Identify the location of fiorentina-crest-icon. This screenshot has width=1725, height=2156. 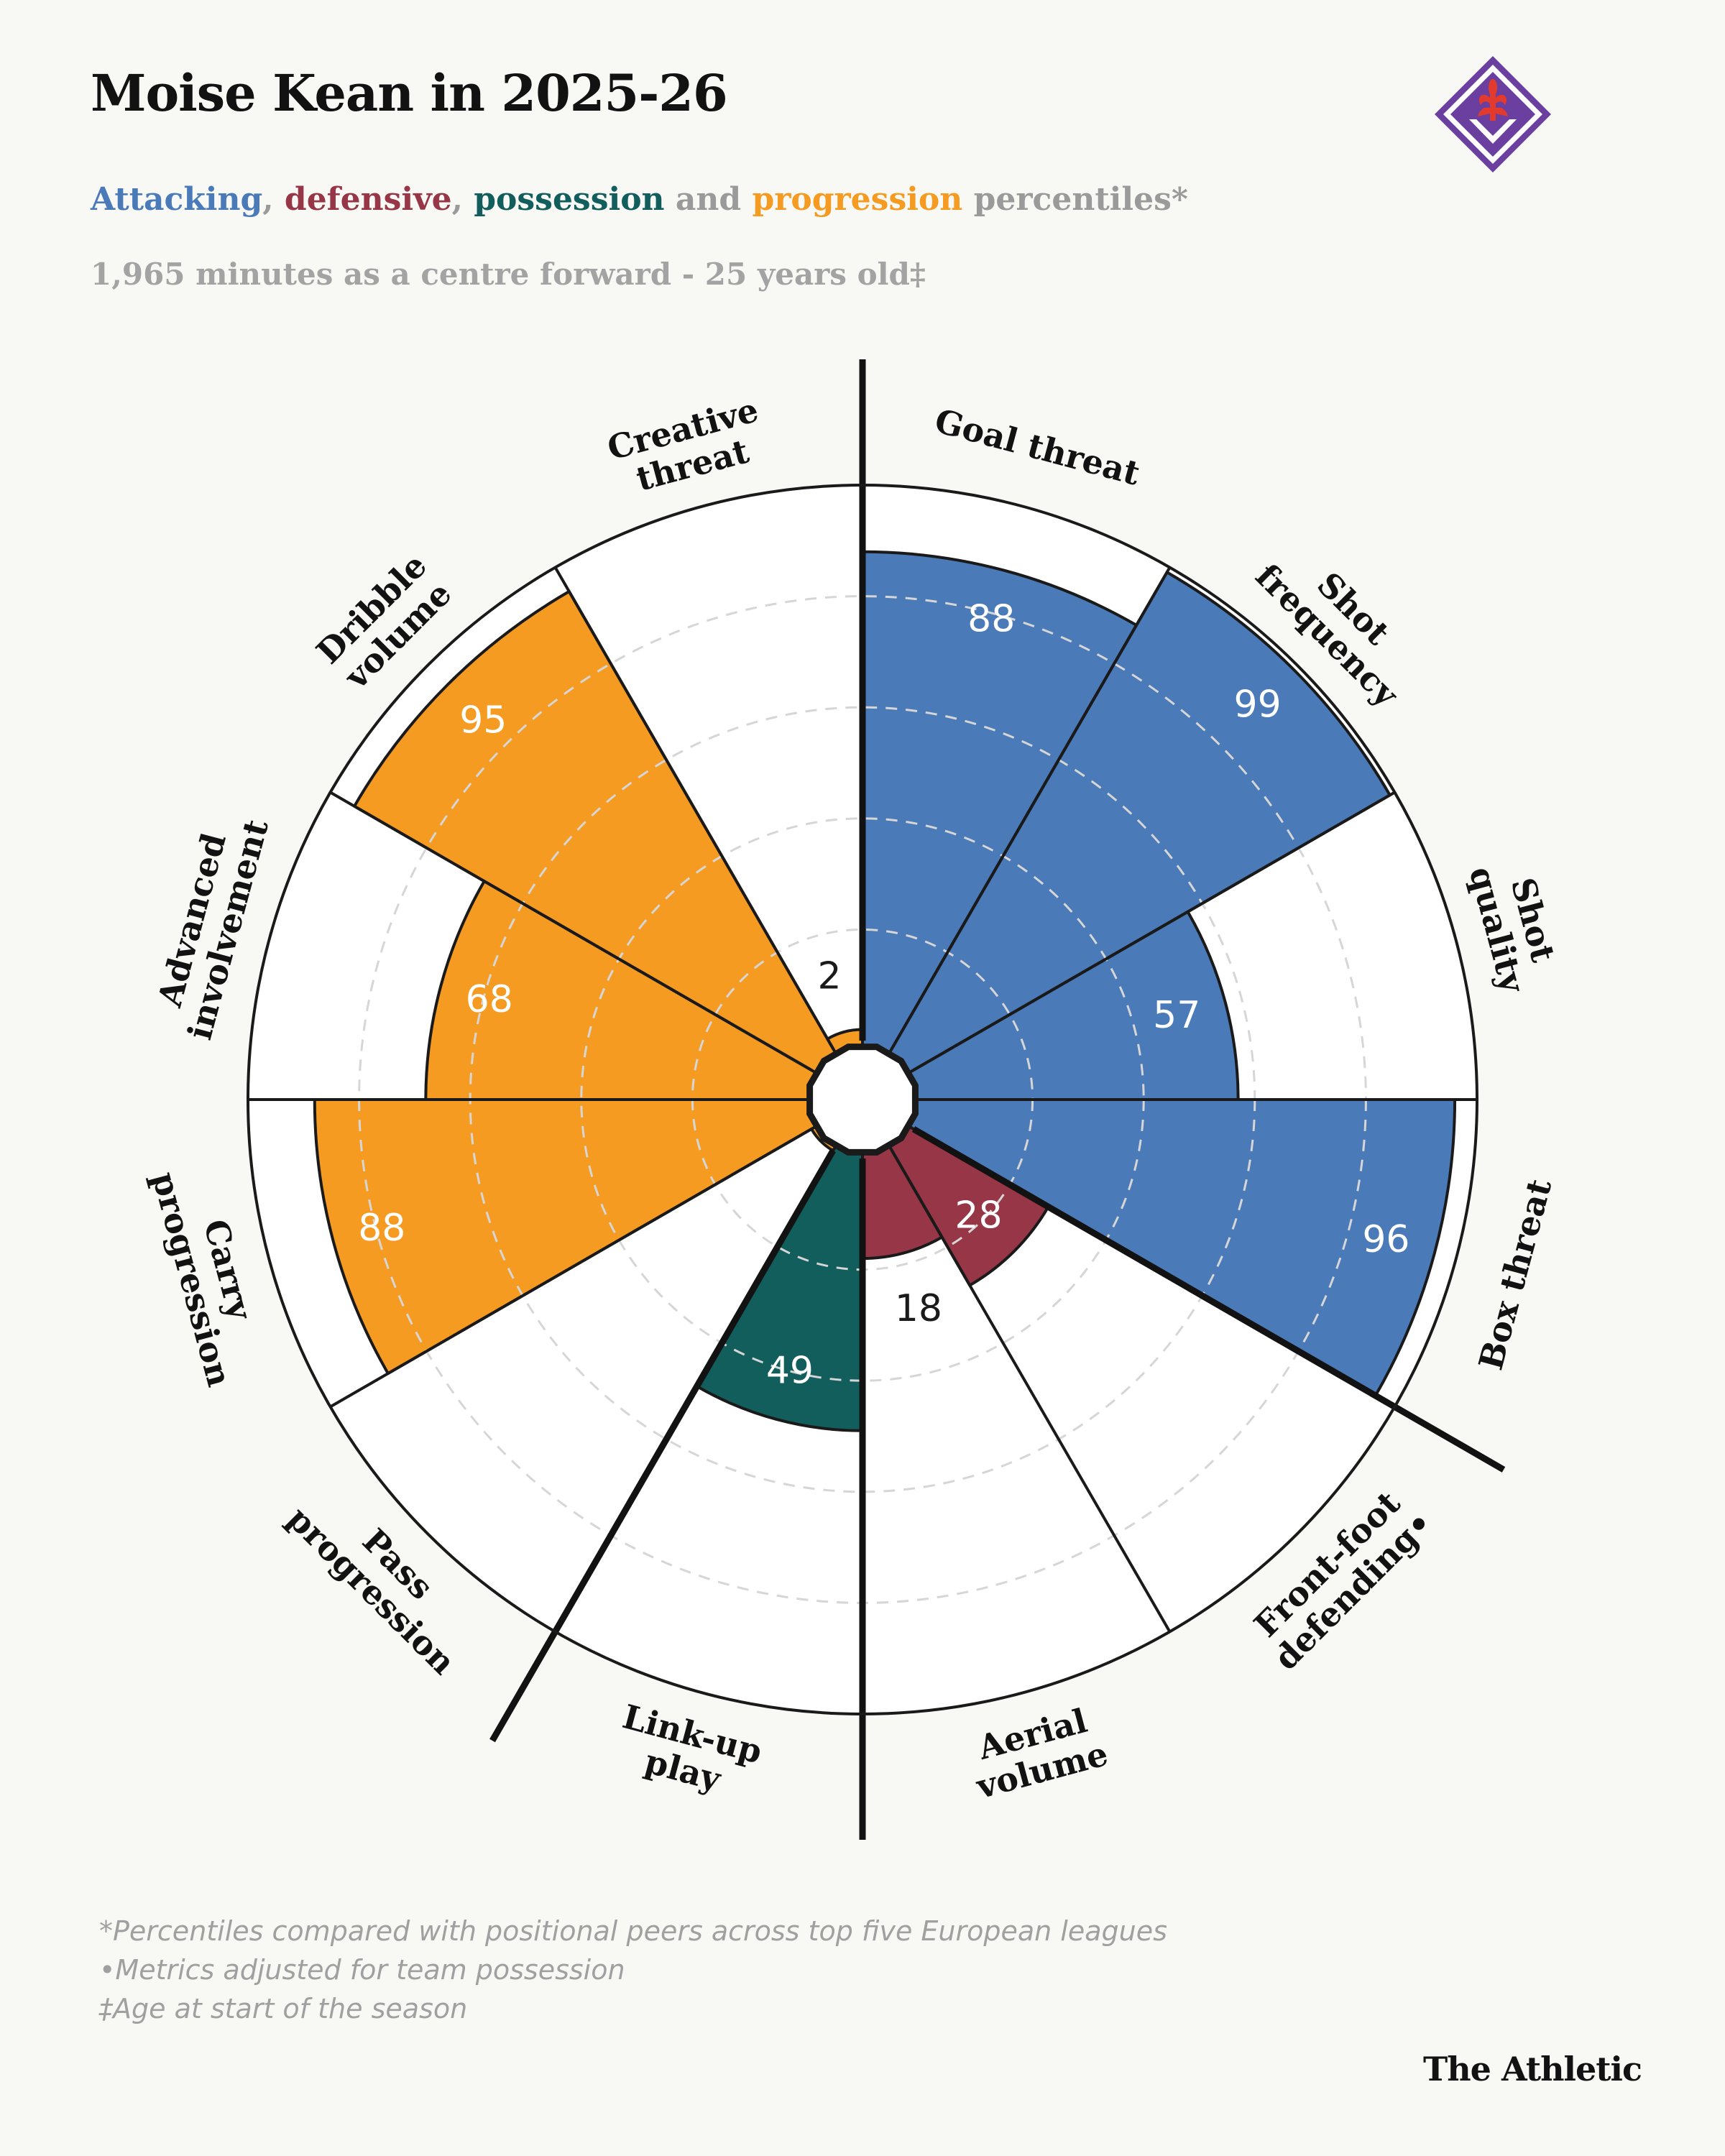
(1493, 114).